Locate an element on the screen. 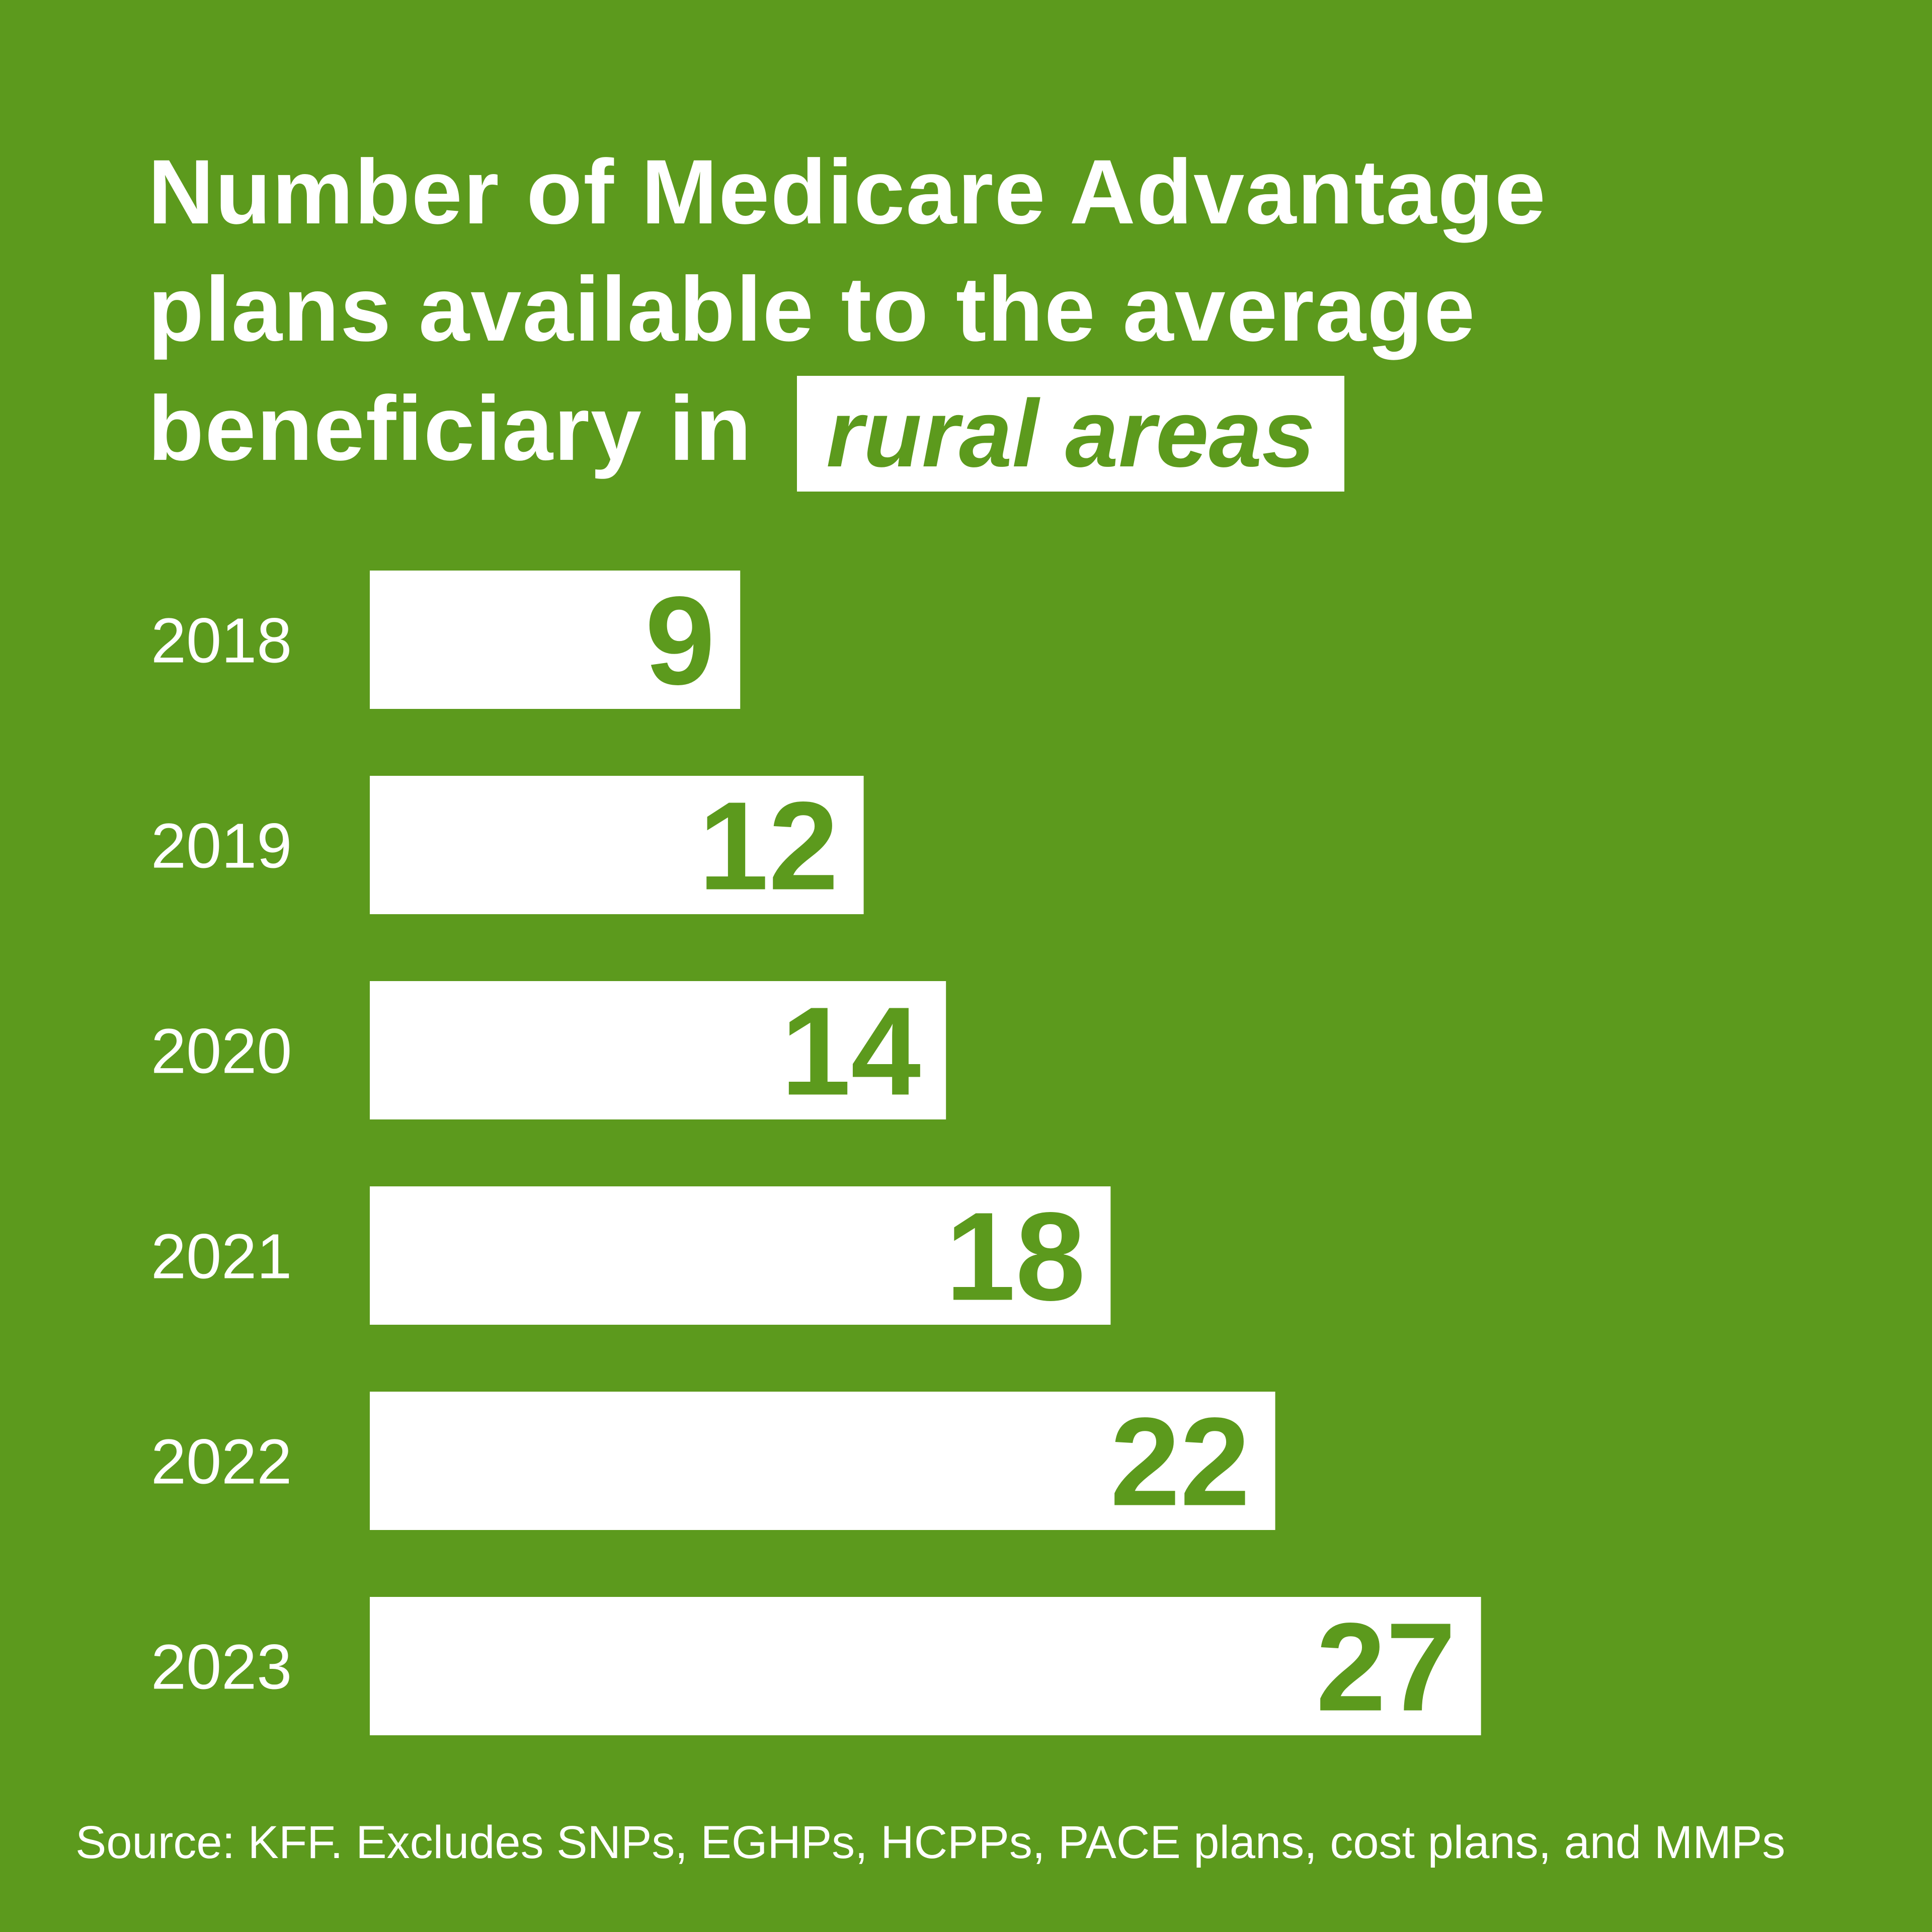 The height and width of the screenshot is (1932, 1932). bar-2020 is located at coordinates (658, 1050).